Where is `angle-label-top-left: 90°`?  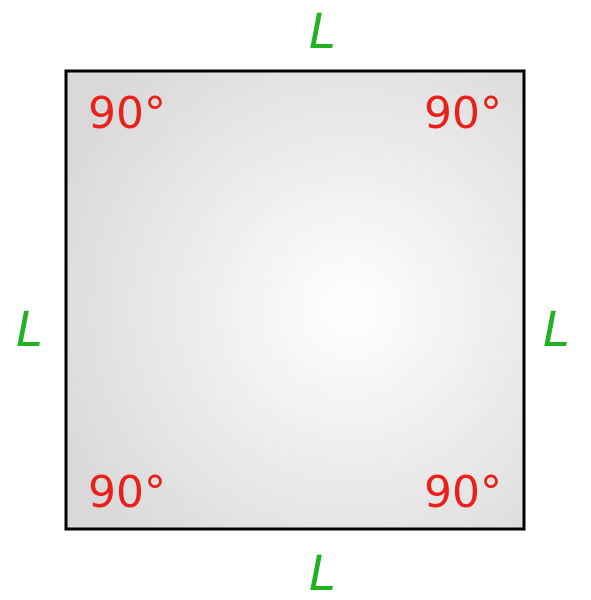 angle-label-top-left: 90° is located at coordinates (127, 113).